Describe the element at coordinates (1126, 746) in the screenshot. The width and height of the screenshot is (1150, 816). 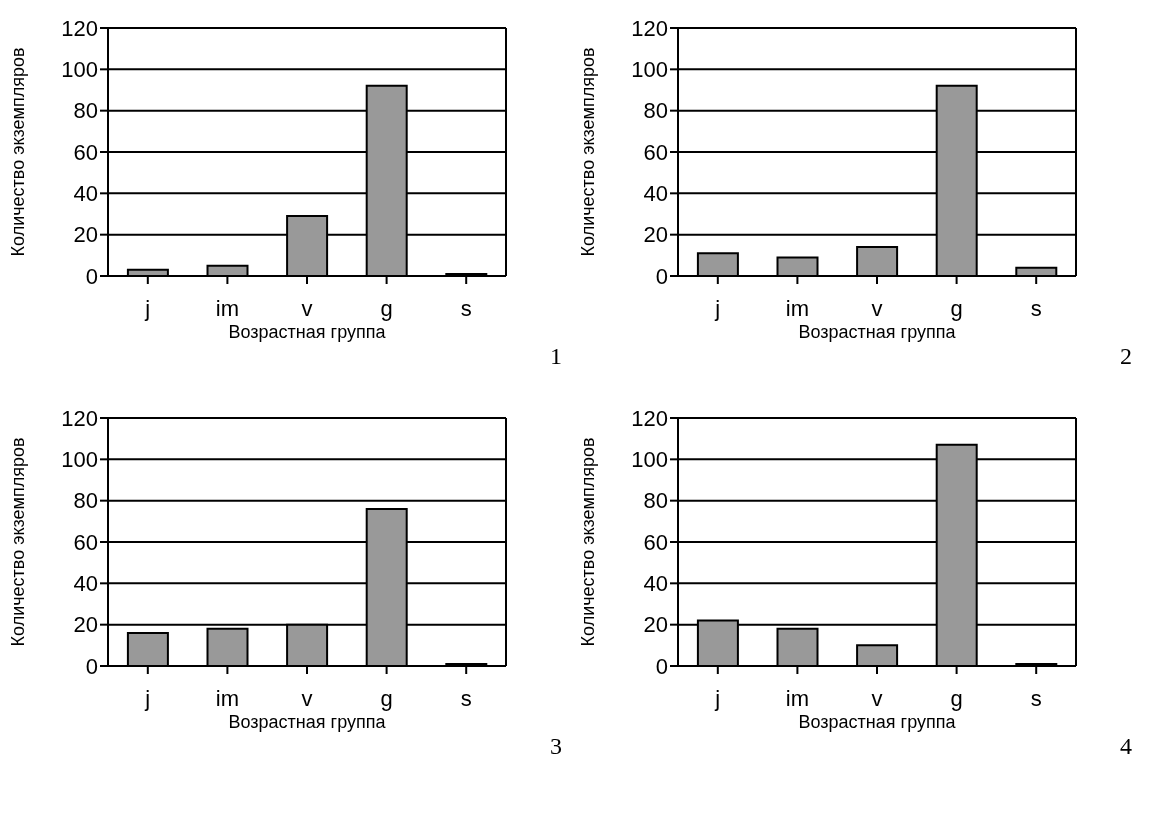
I see `text: 4` at that location.